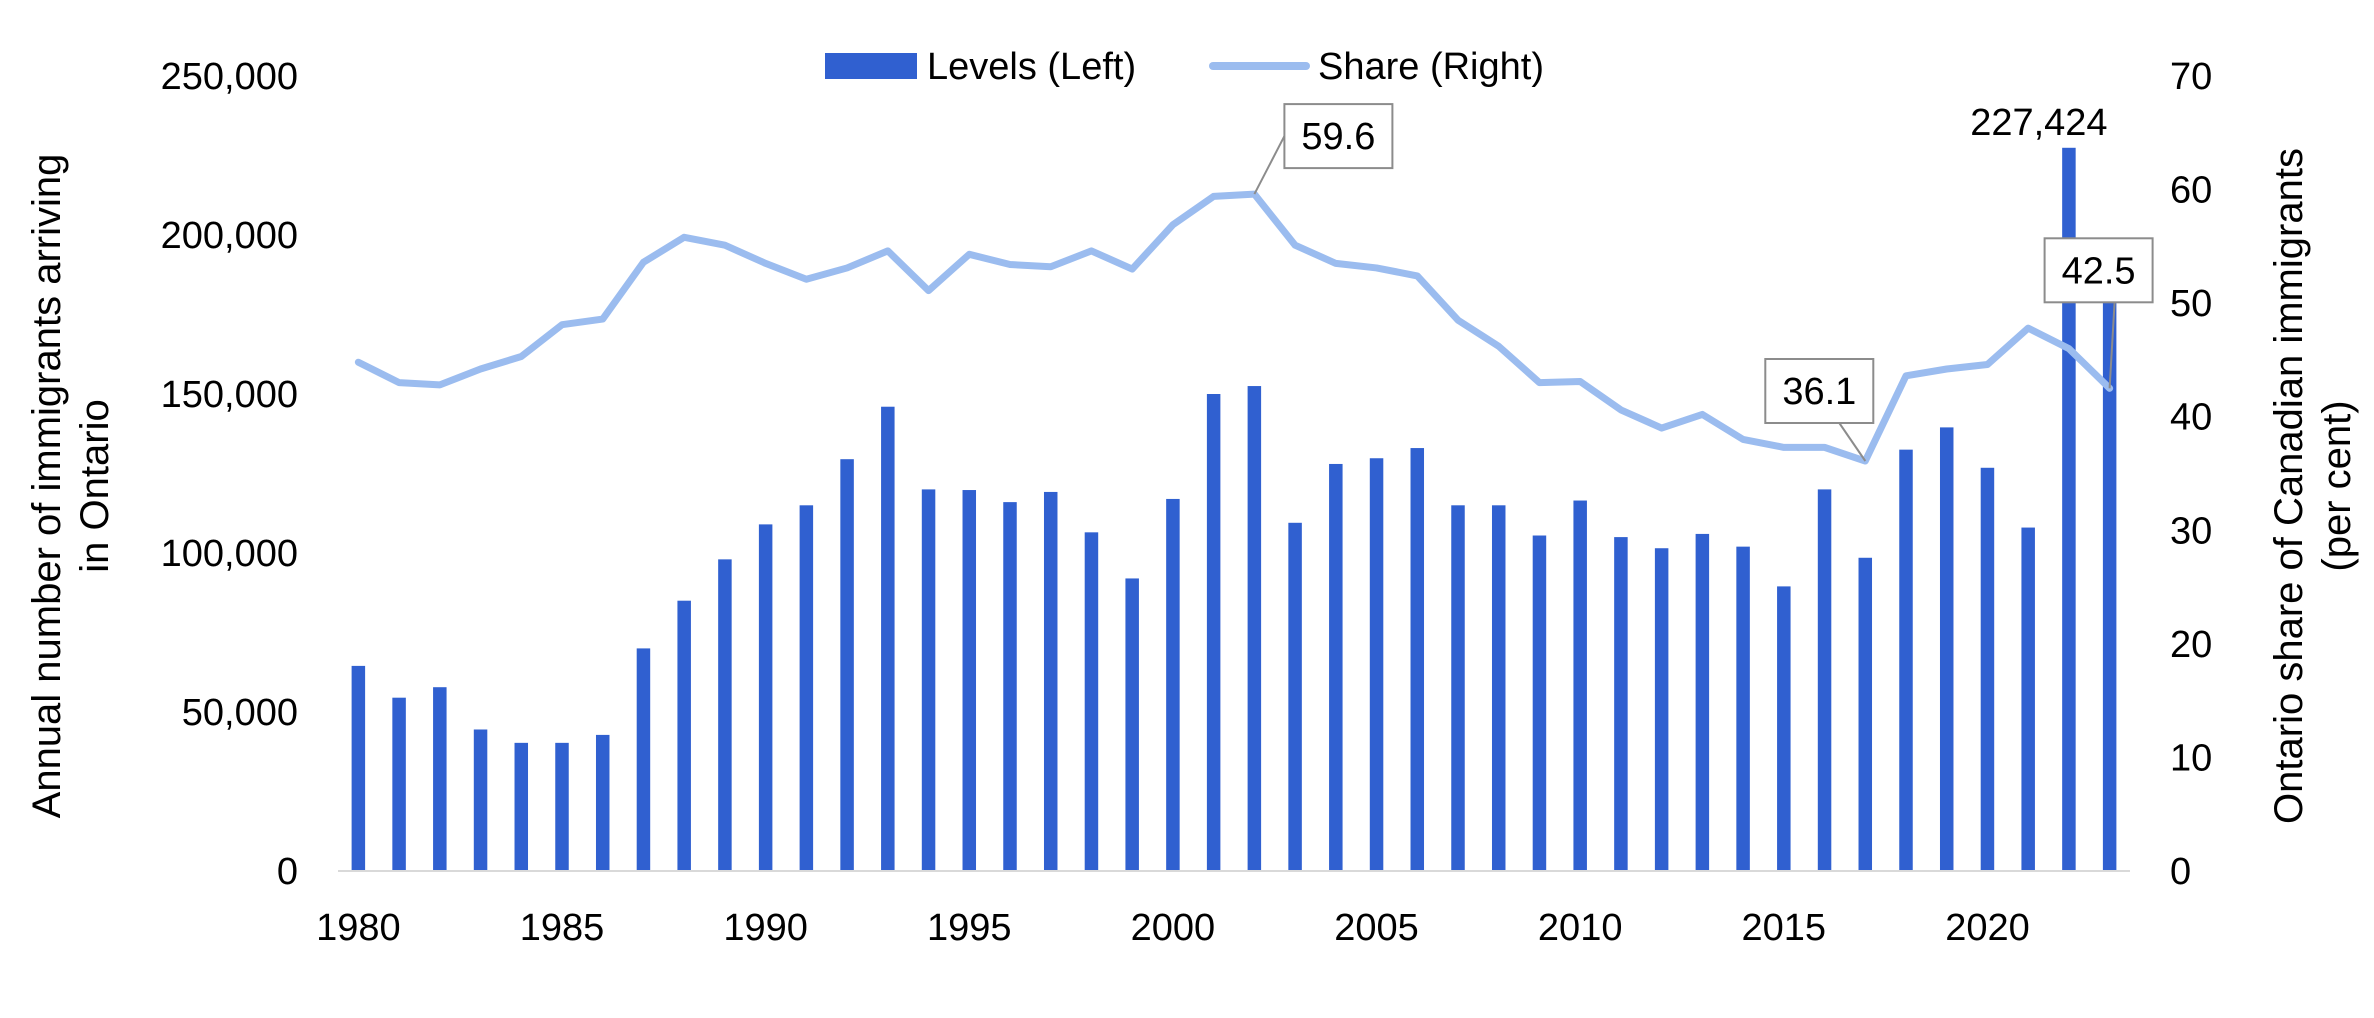  What do you see at coordinates (2038, 123) in the screenshot?
I see `data-label-levels-2022: 227,424` at bounding box center [2038, 123].